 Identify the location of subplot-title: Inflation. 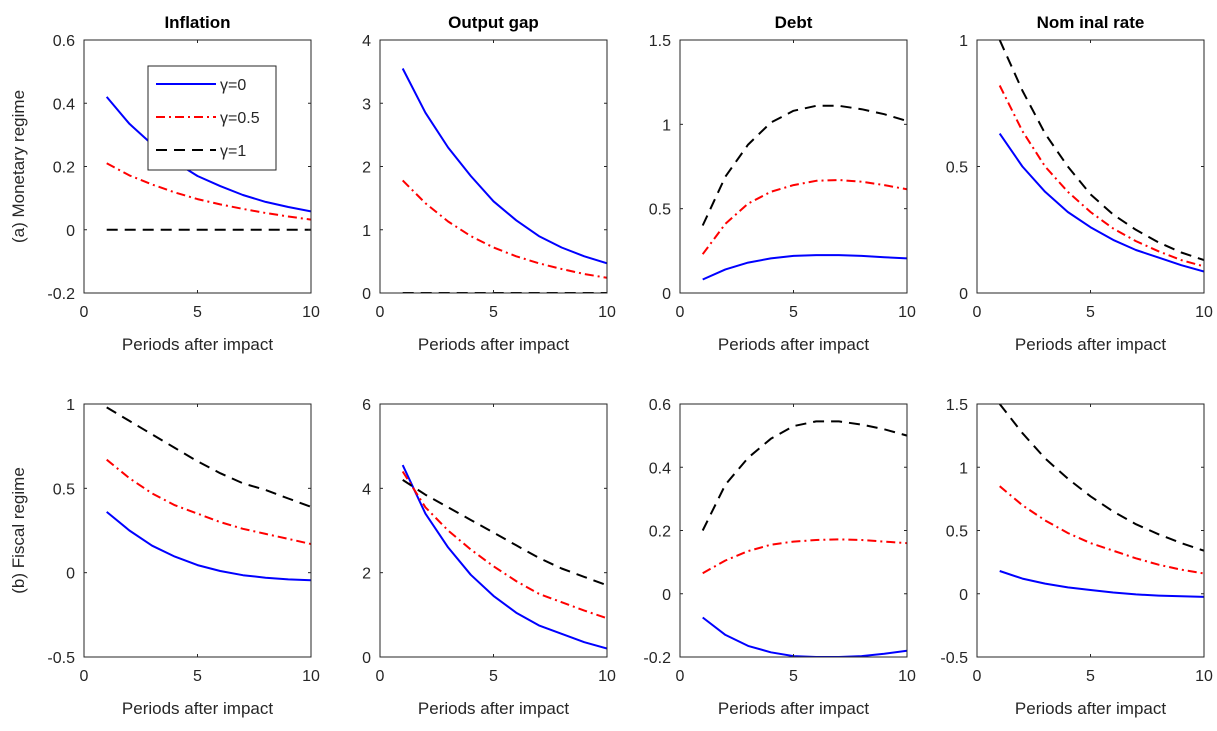
(197, 22).